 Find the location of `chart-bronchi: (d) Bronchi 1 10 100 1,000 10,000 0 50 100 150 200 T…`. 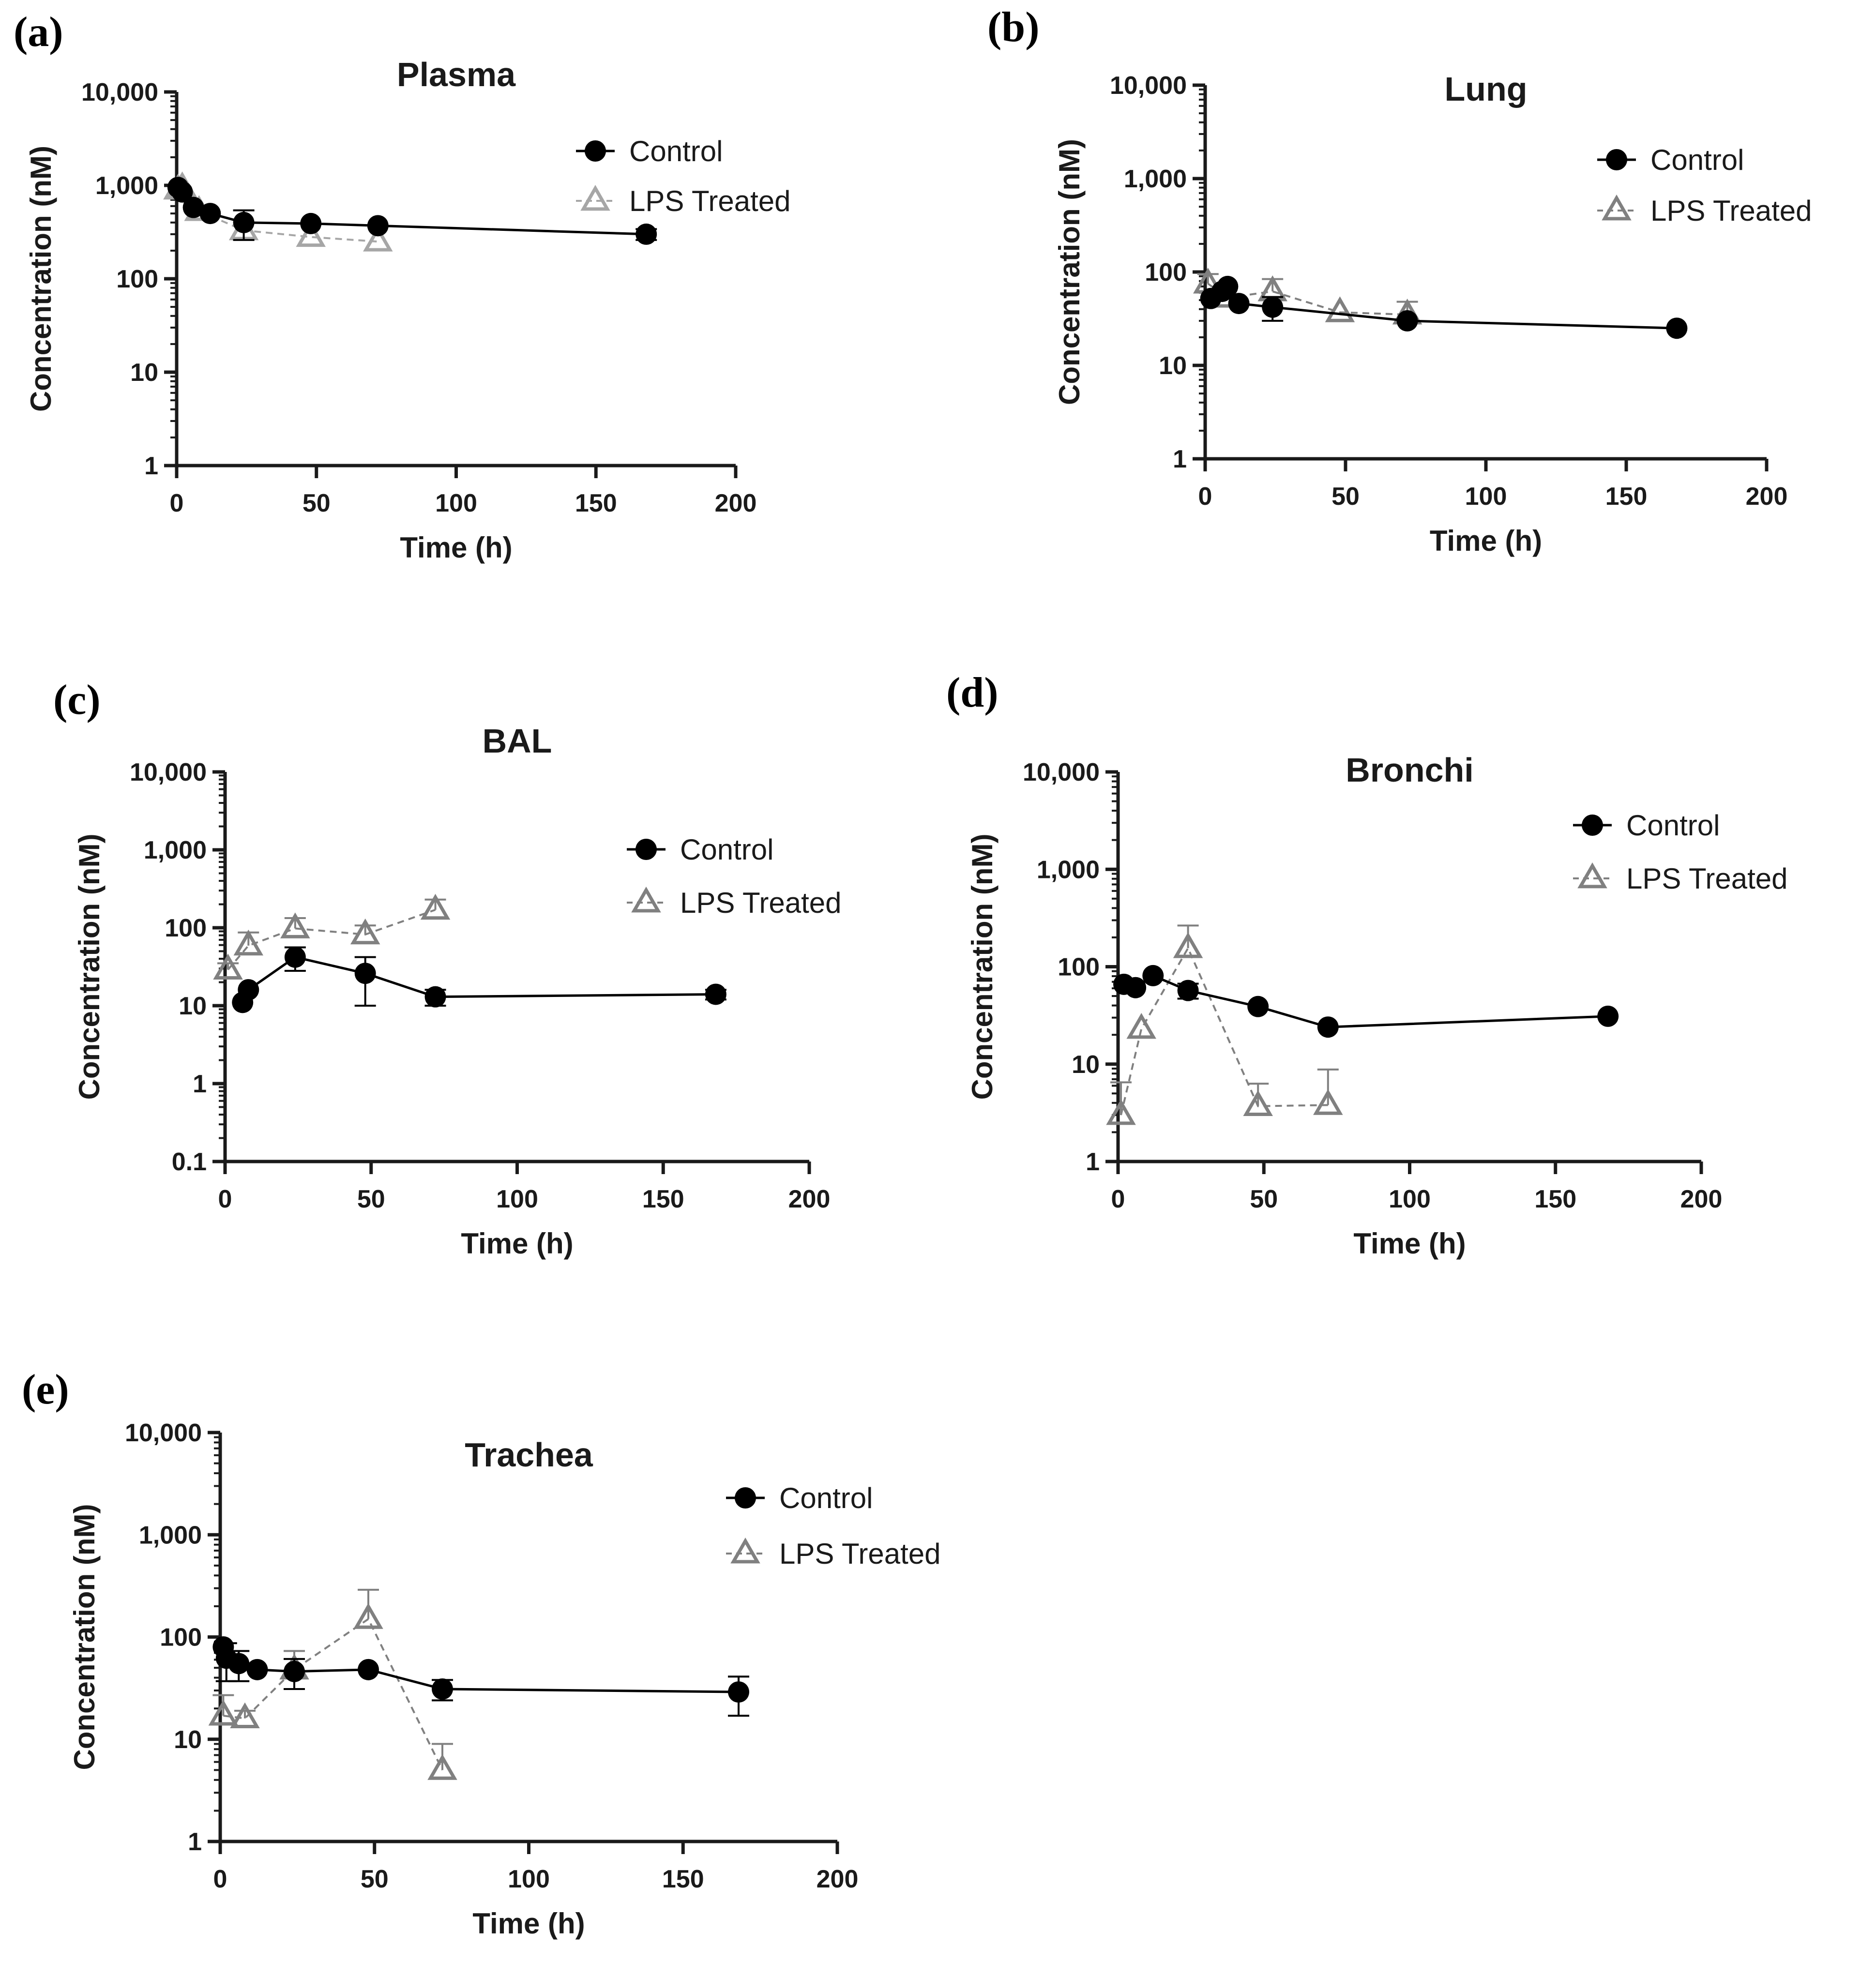

chart-bronchi: (d) Bronchi 1 10 100 1,000 10,000 0 50 100 150 200 T… is located at coordinates (1367, 964).